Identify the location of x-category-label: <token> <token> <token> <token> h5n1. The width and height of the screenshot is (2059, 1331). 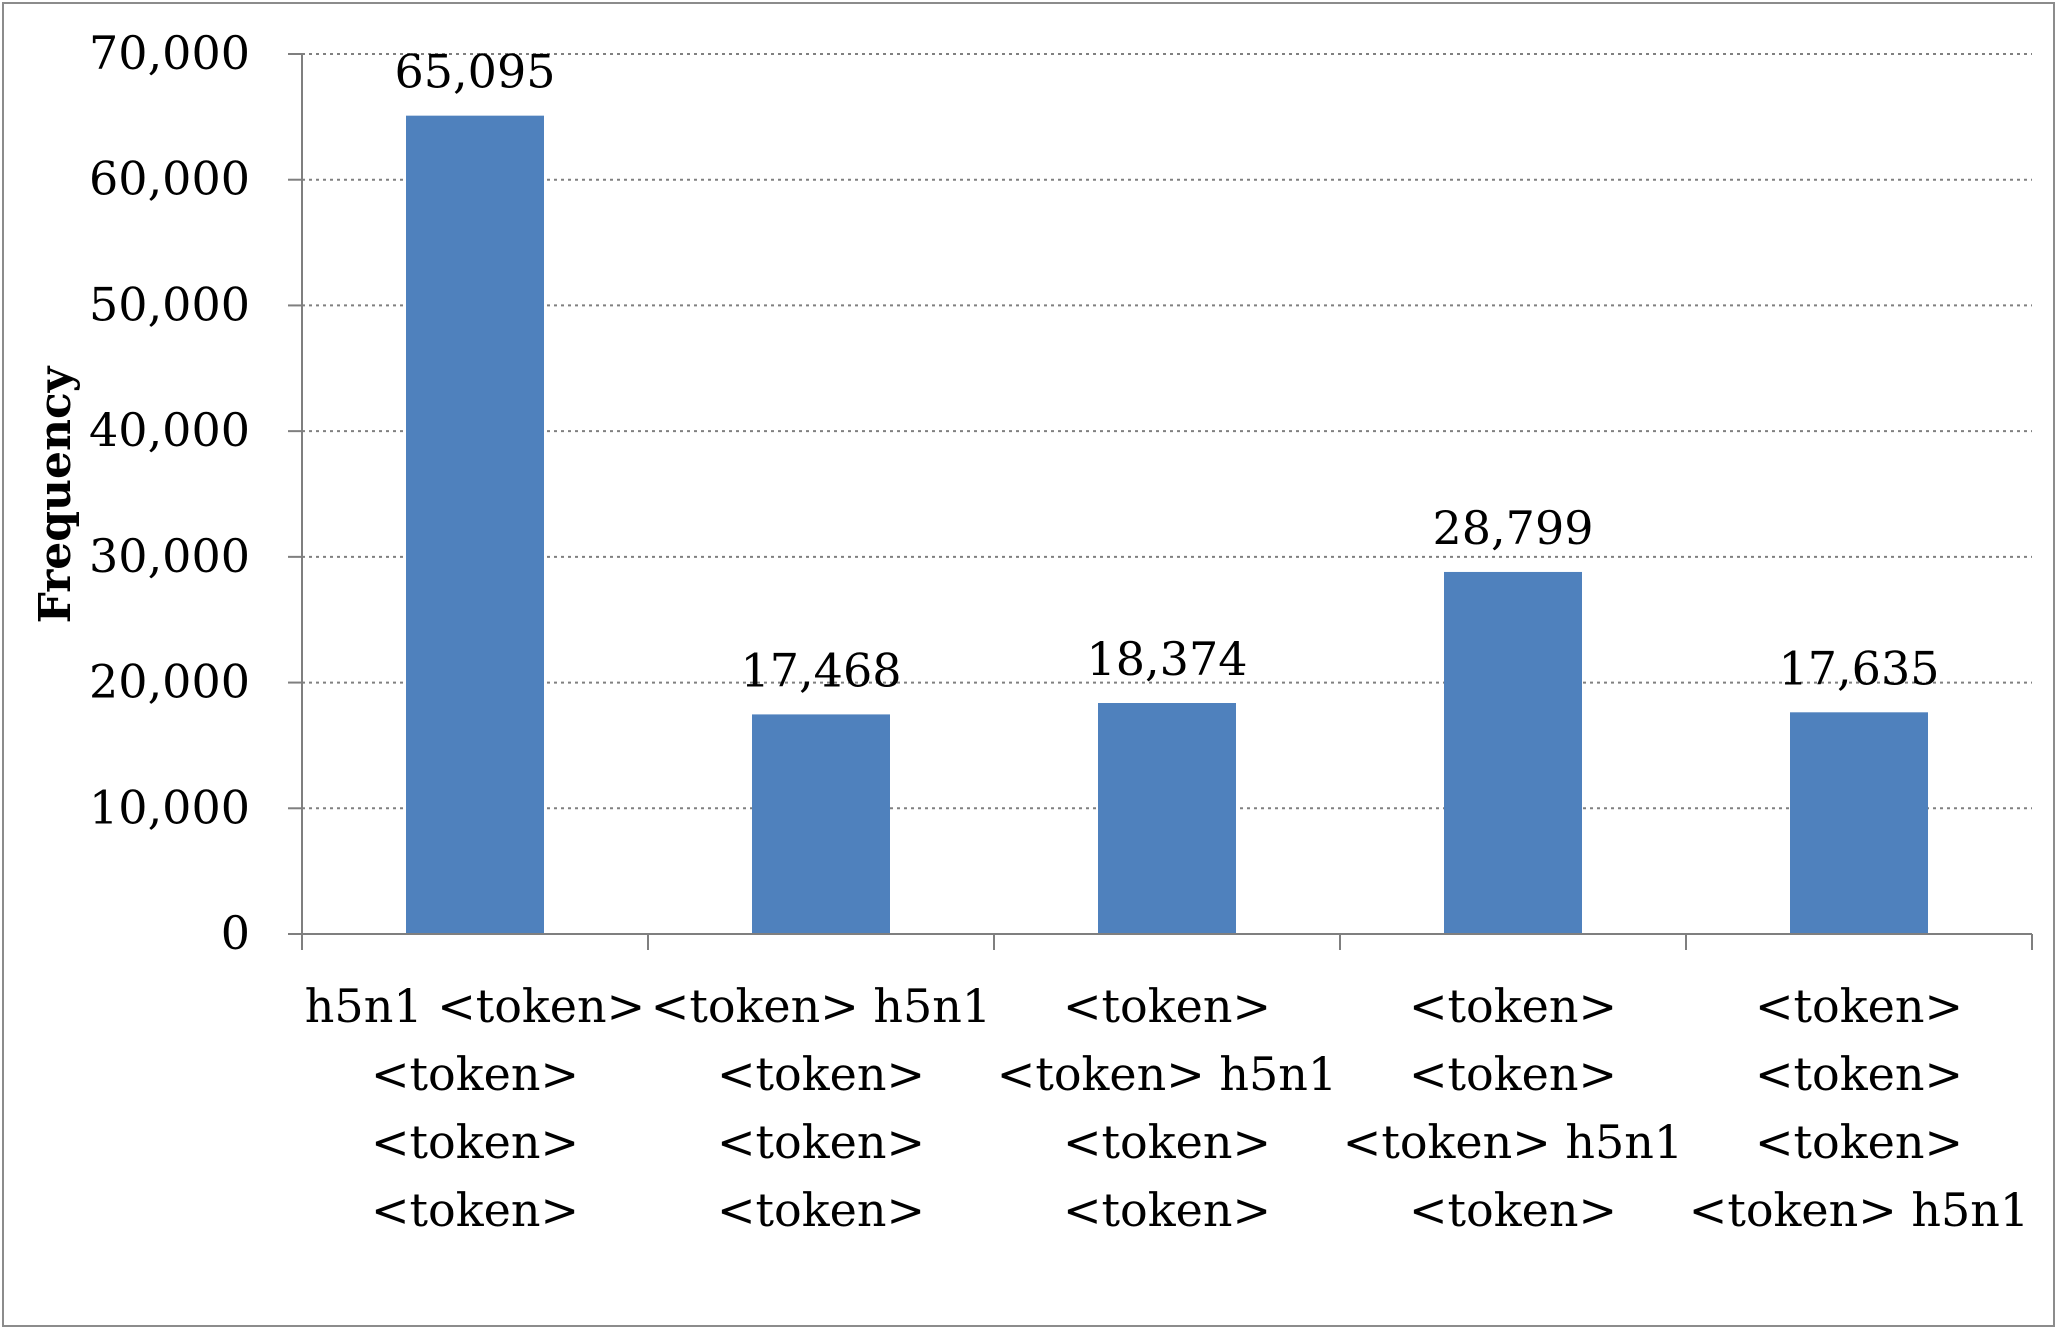
(1859, 1108).